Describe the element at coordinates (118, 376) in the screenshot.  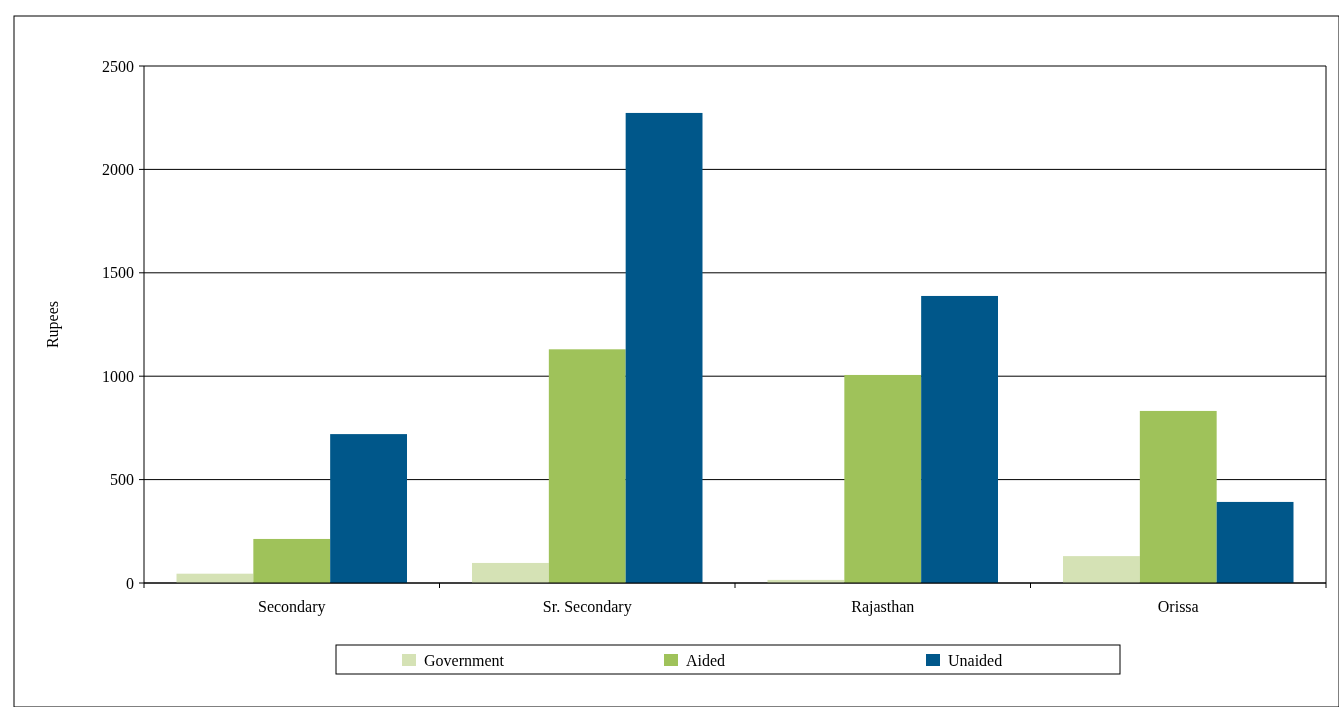
I see `y-tick-label: 1000` at that location.